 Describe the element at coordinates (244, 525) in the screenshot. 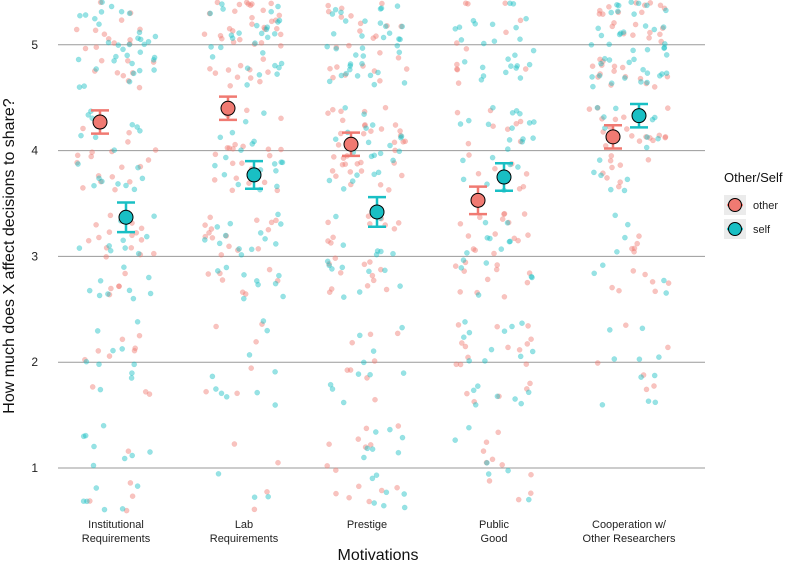

I see `x-tick-label-lab: Lab` at that location.